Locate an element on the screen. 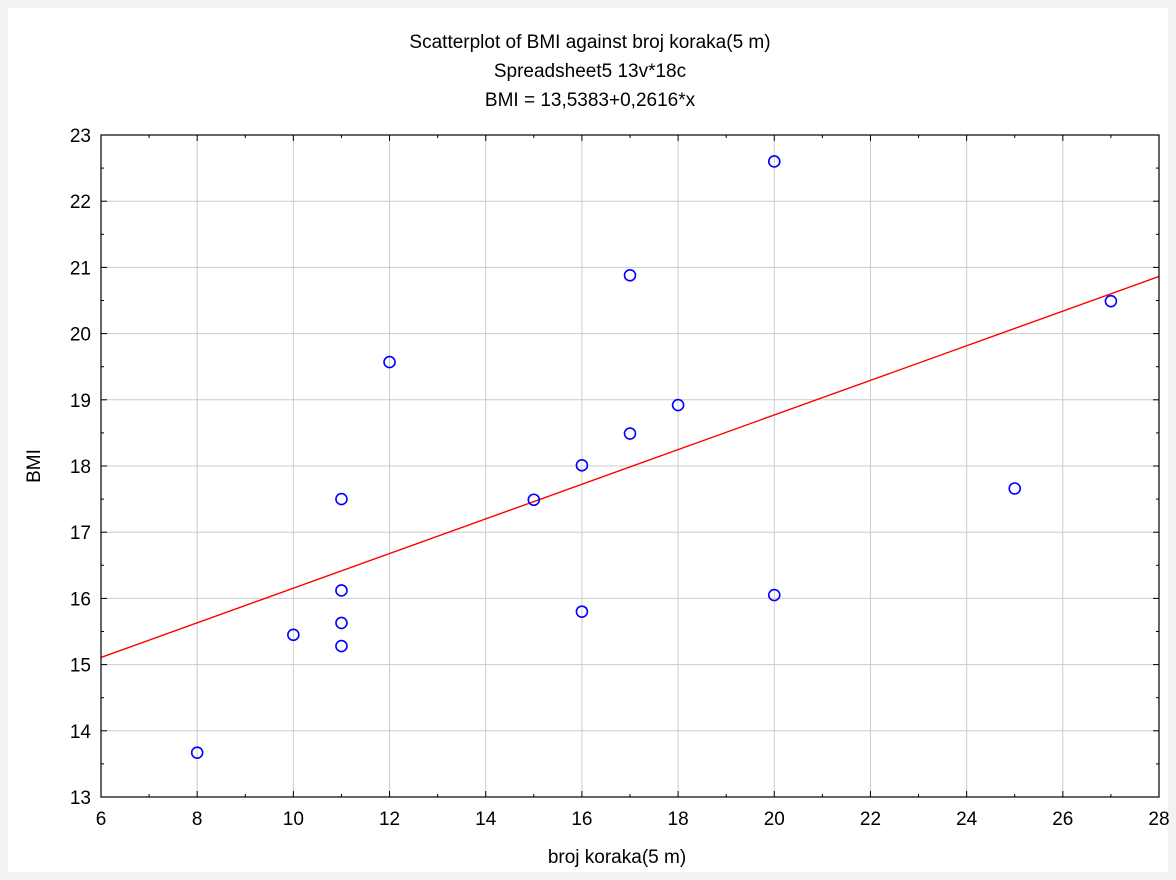  x-tick-label: 8 is located at coordinates (197, 819).